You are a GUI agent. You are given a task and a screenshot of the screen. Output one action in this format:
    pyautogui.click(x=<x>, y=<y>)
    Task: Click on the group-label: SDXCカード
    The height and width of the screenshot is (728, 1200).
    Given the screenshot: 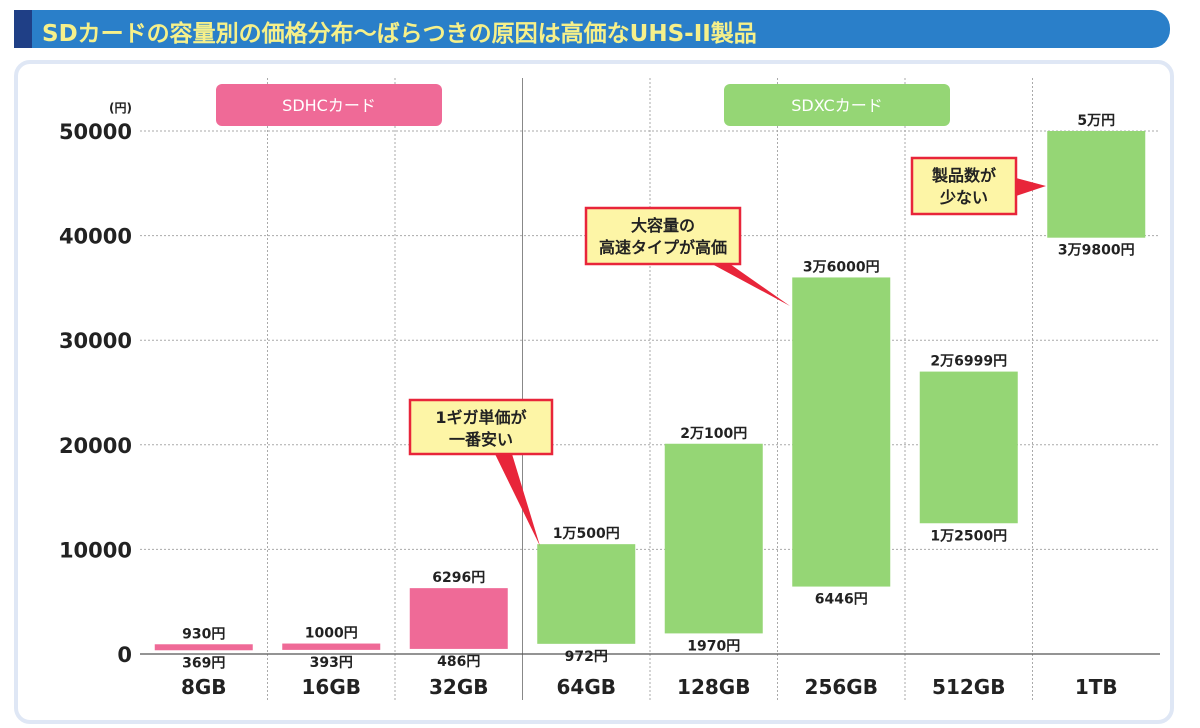 What is the action you would take?
    pyautogui.click(x=836, y=105)
    